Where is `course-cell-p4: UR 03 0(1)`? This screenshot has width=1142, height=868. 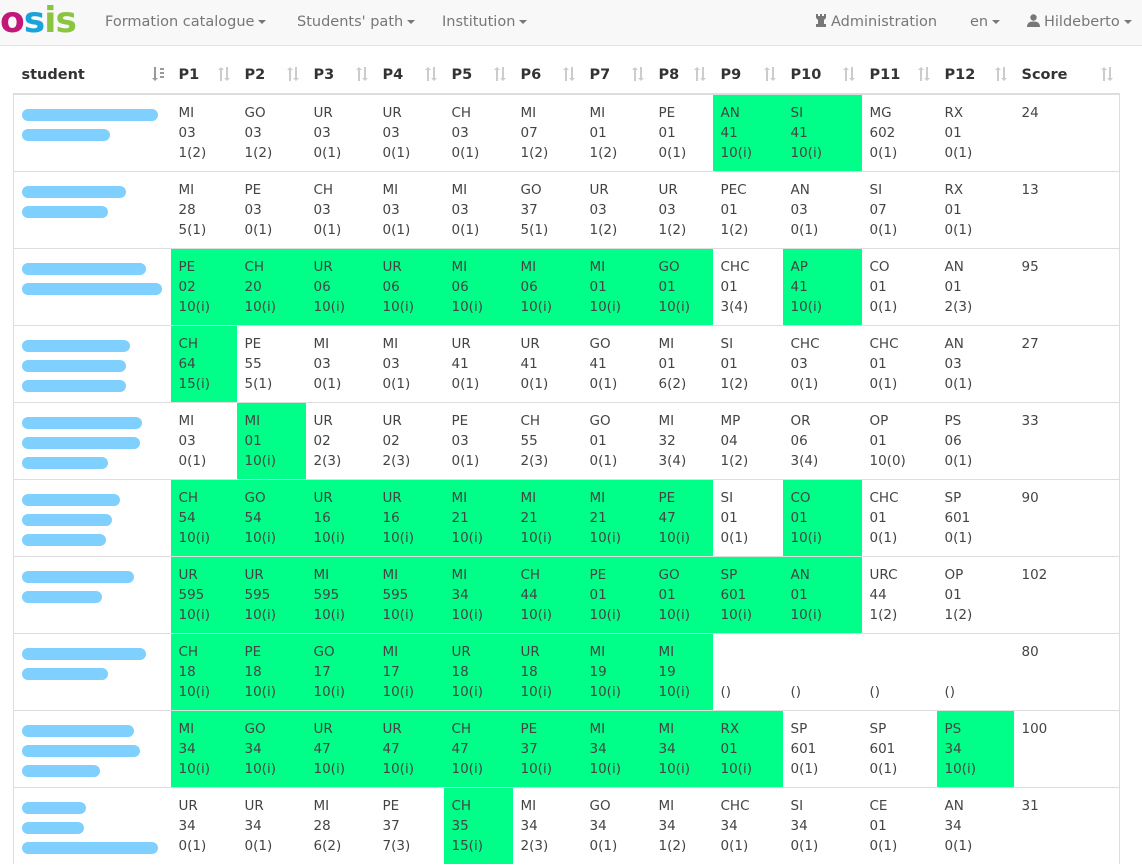
course-cell-p4: UR 03 0(1) is located at coordinates (409, 132).